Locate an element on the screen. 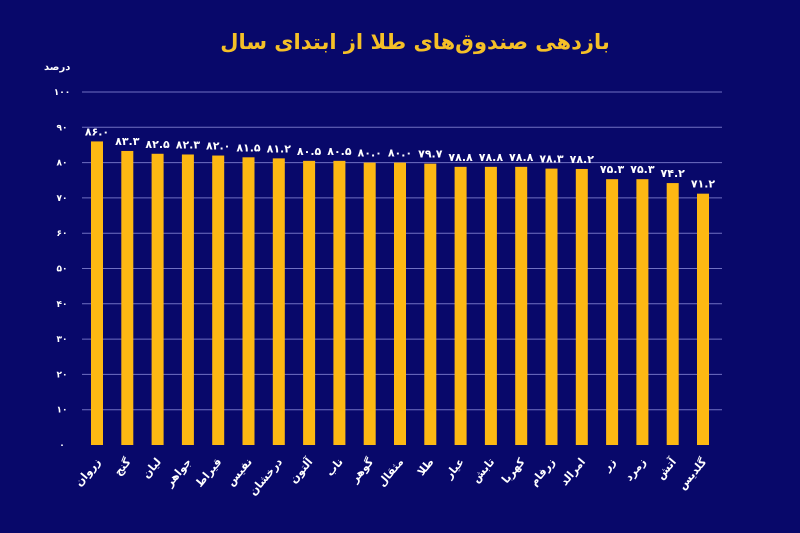 The width and height of the screenshot is (800, 533). x-tick-label: قیراط is located at coordinates (209, 473).